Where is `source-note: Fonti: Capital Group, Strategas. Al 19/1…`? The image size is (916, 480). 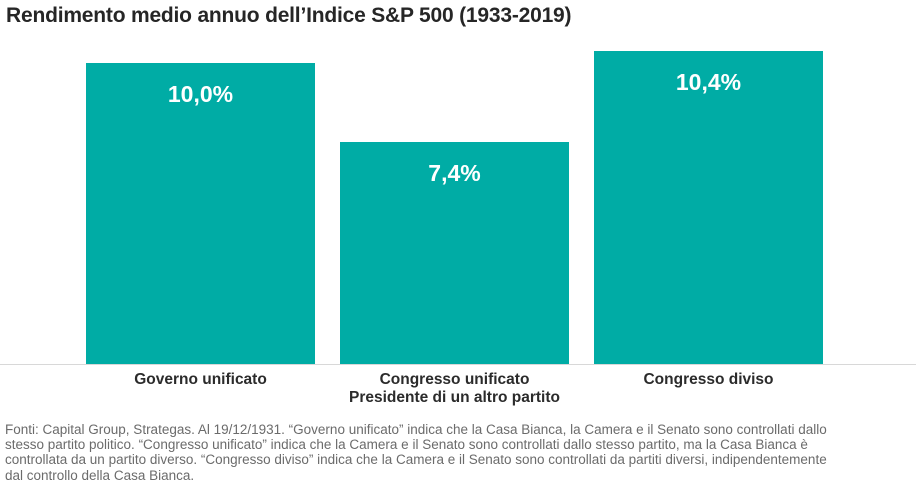 source-note: Fonti: Capital Group, Strategas. Al 19/1… is located at coordinates (416, 450).